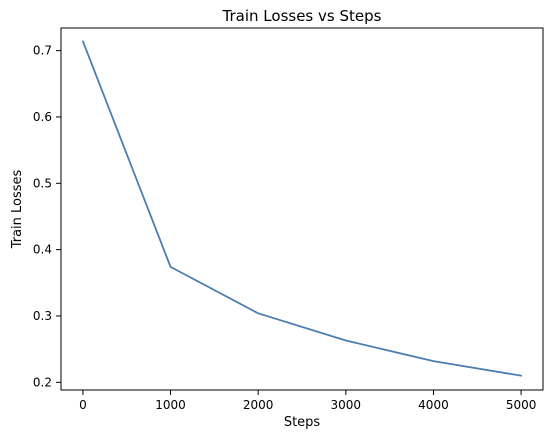 This screenshot has width=550, height=437. I want to click on y-tick-label: 0.7, so click(42, 51).